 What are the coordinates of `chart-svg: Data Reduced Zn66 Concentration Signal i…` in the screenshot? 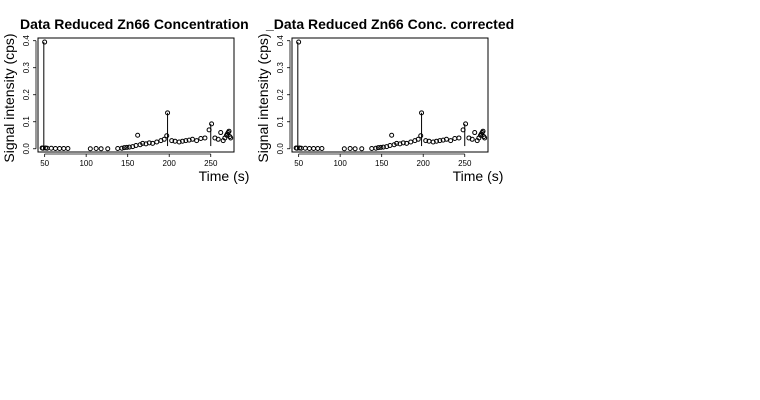 It's located at (125, 100).